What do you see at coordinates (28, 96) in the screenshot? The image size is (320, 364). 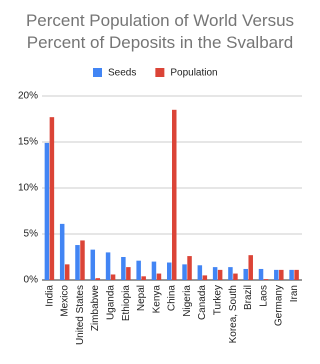 I see `y-tick-label: 20%` at bounding box center [28, 96].